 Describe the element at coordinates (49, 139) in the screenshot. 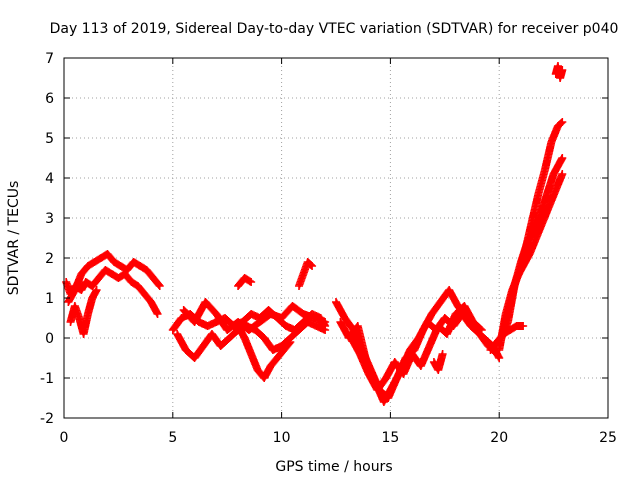

I see `y-tick-label: 5` at that location.